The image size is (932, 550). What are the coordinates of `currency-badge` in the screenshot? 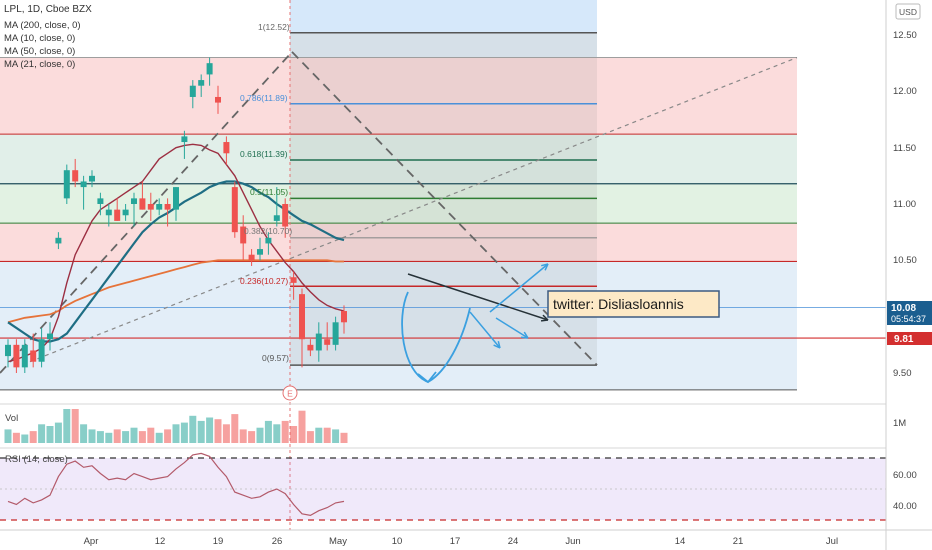 It's located at (908, 11).